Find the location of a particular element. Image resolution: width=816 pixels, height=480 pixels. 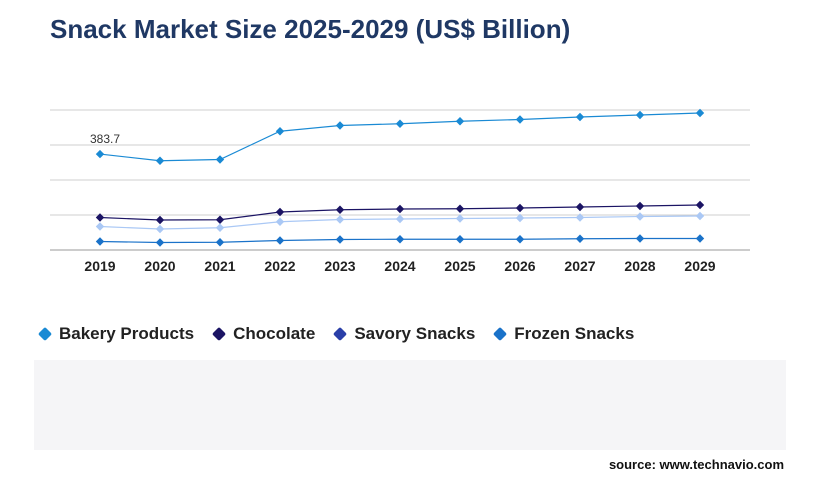

series-frozen-snacks is located at coordinates (400, 240).